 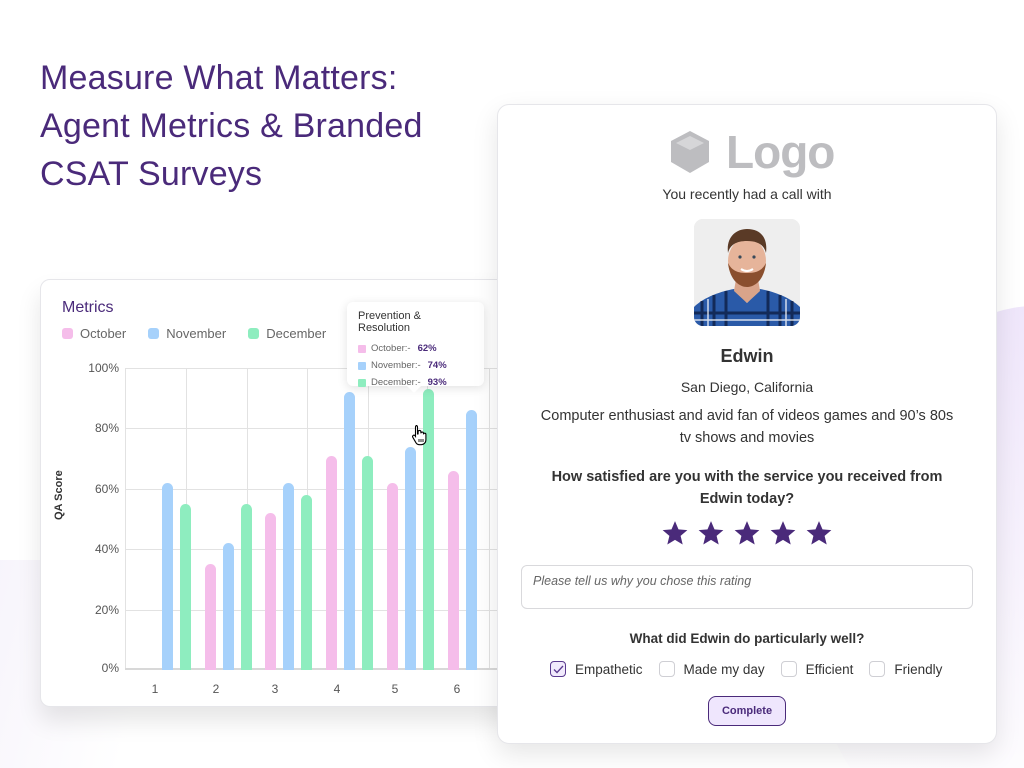 What do you see at coordinates (690, 152) in the screenshot?
I see `cube-logo-icon` at bounding box center [690, 152].